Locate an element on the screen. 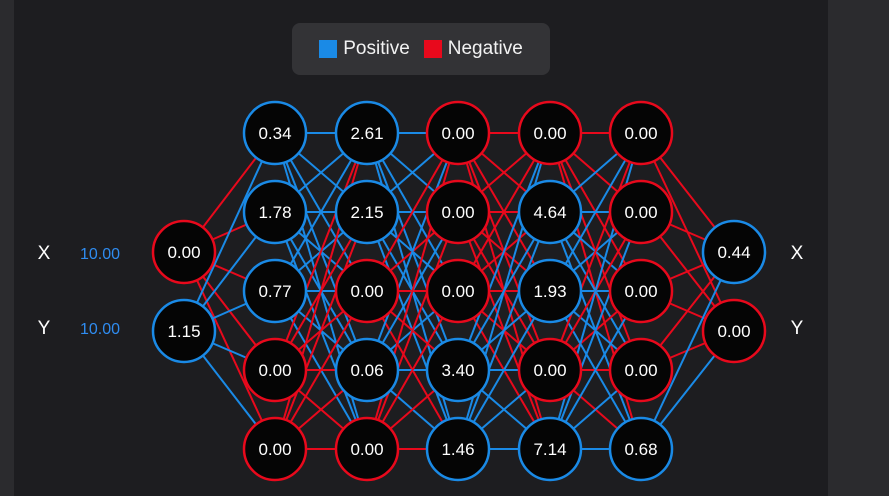 The height and width of the screenshot is (496, 889). neuron-value: 3.40 is located at coordinates (457, 370).